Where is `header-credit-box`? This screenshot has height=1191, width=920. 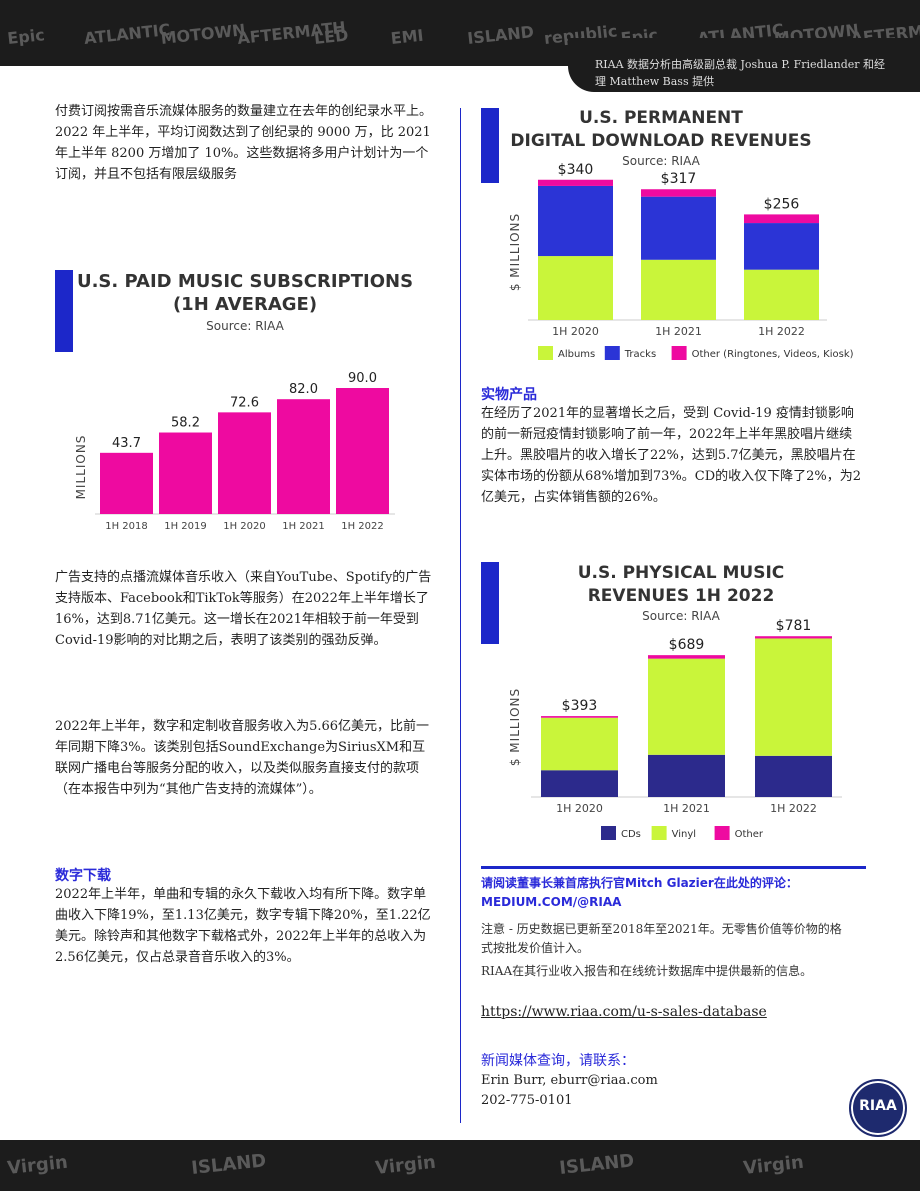 header-credit-box is located at coordinates (744, 65).